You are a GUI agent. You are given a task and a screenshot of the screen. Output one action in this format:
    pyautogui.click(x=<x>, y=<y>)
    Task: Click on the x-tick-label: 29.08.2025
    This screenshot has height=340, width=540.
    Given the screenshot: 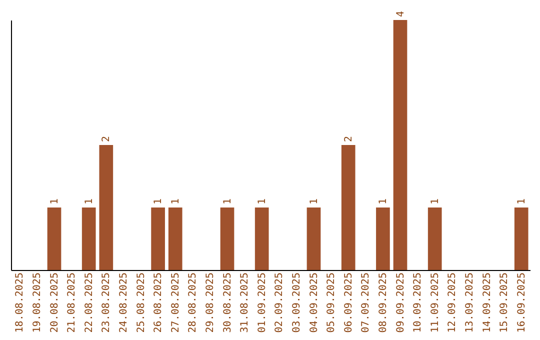 What is the action you would take?
    pyautogui.click(x=210, y=302)
    